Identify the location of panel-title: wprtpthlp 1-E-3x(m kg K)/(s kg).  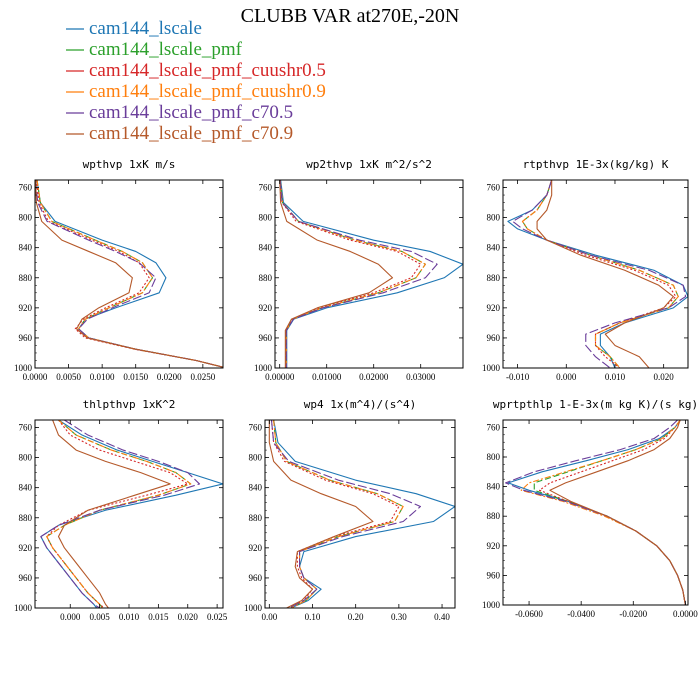
(595, 404).